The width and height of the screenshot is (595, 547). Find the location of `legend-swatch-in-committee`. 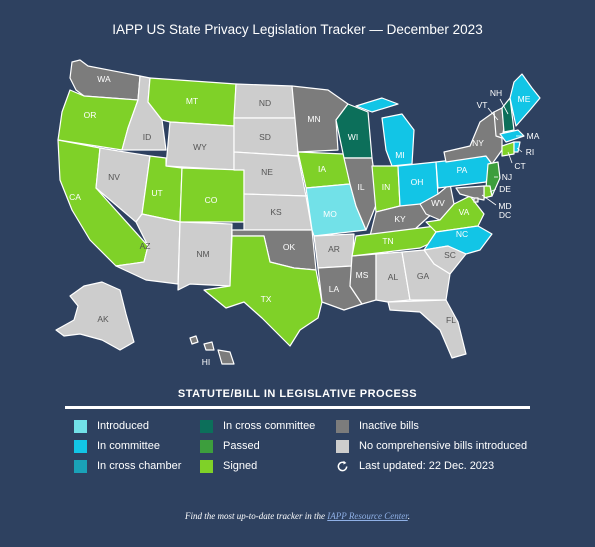

legend-swatch-in-committee is located at coordinates (80, 446).